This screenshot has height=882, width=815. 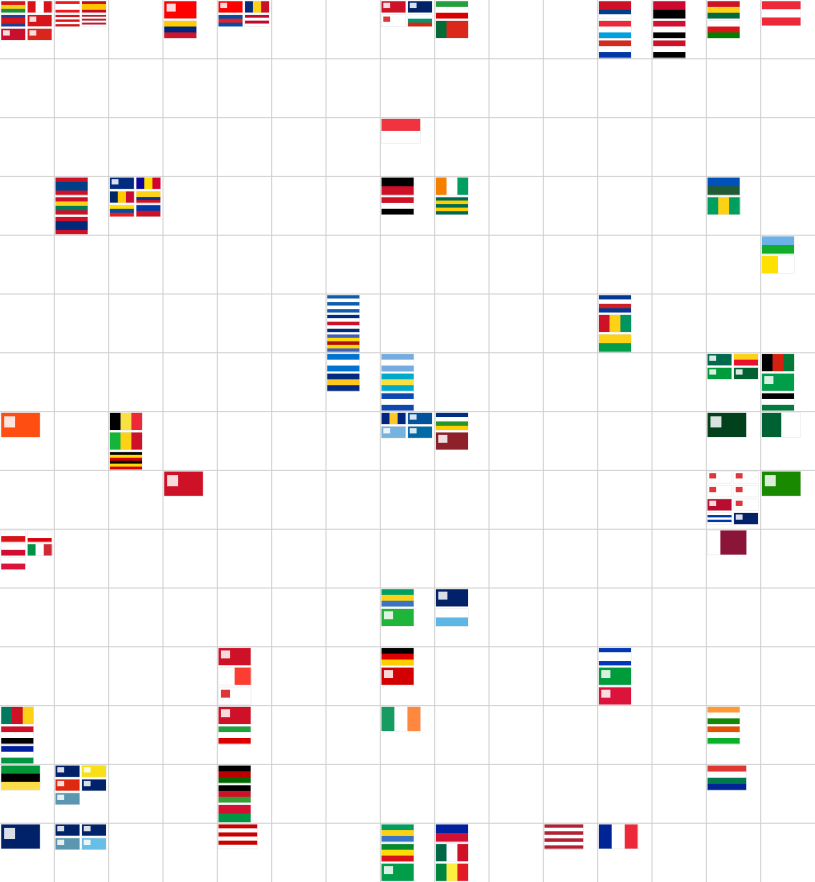 What do you see at coordinates (343, 343) in the screenshot?
I see `flag-sz` at bounding box center [343, 343].